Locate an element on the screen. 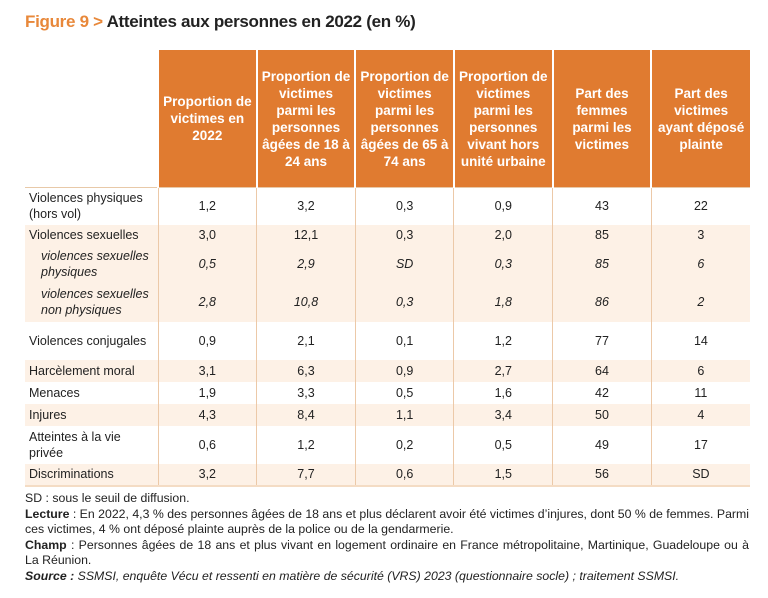  table-cell: 1,8 is located at coordinates (503, 302).